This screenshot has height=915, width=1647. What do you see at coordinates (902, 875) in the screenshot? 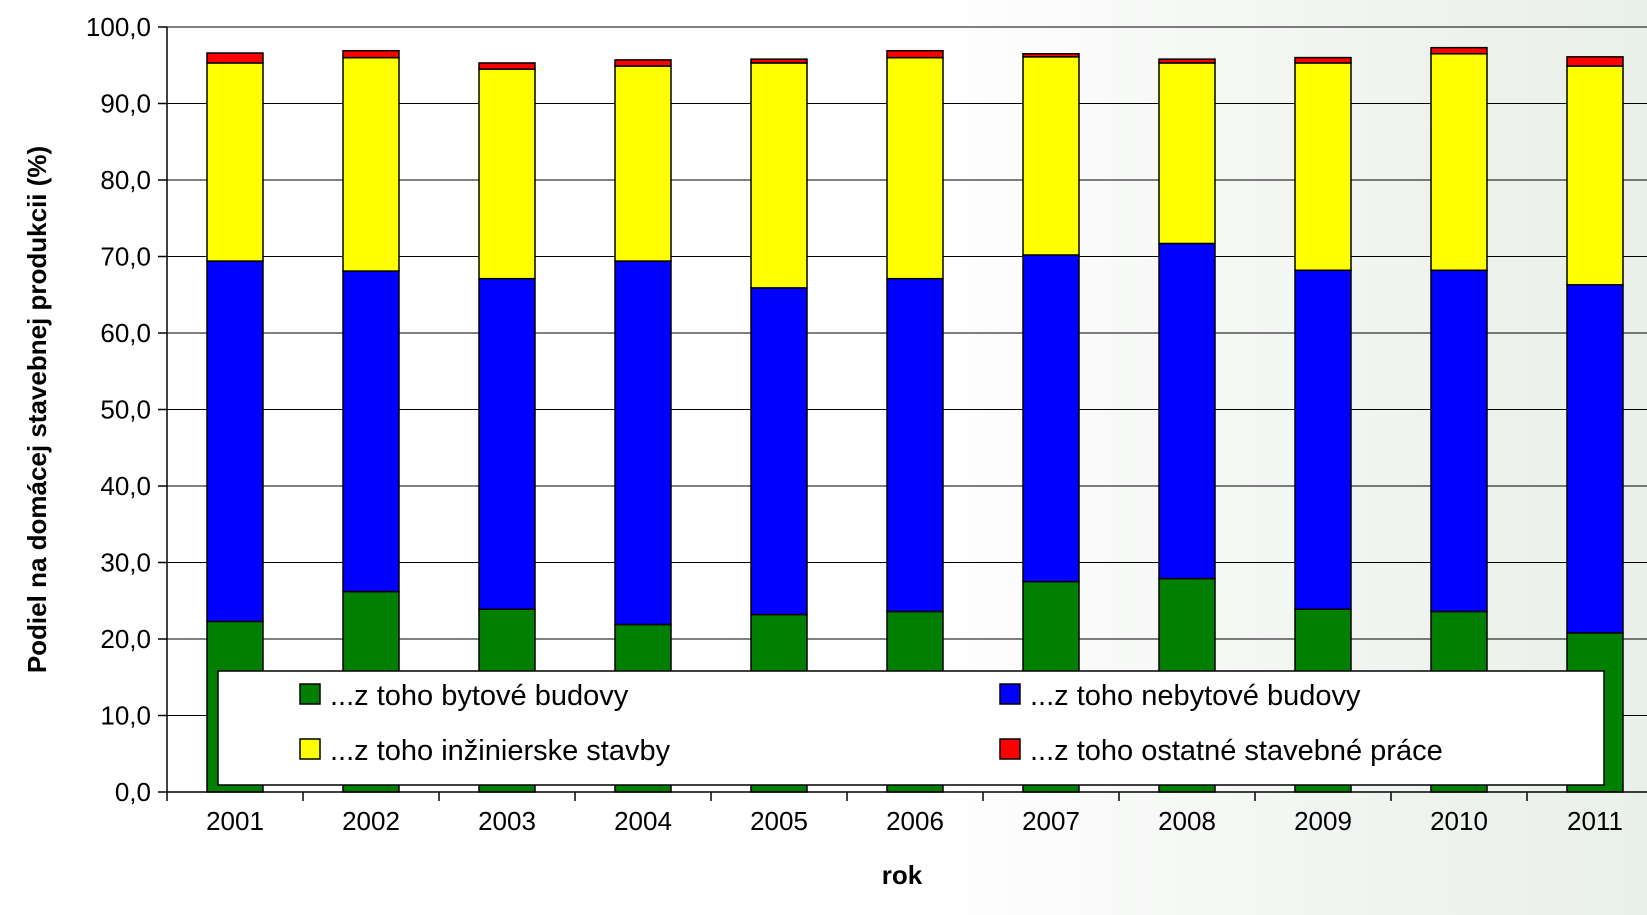
I see `x-axis-title: rok` at bounding box center [902, 875].